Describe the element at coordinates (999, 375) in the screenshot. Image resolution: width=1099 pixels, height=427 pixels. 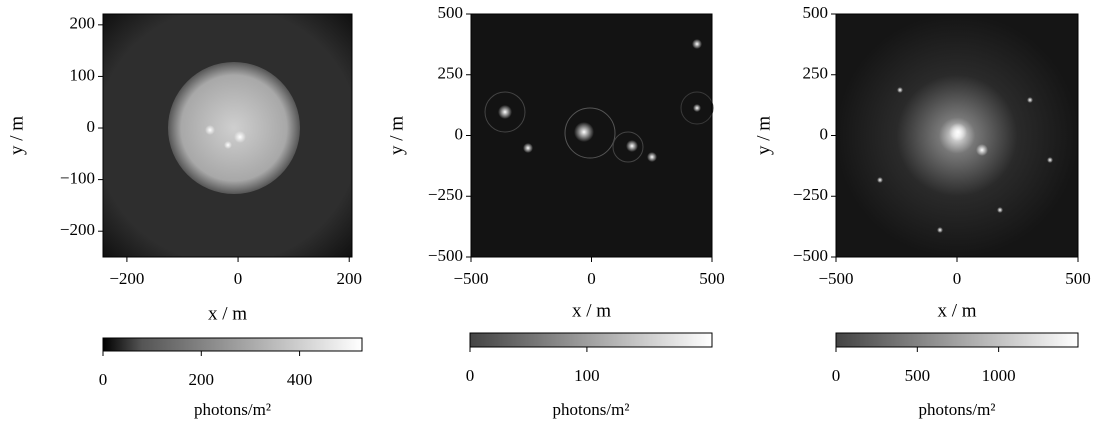
I see `colorbar-tick-label: 1000` at that location.